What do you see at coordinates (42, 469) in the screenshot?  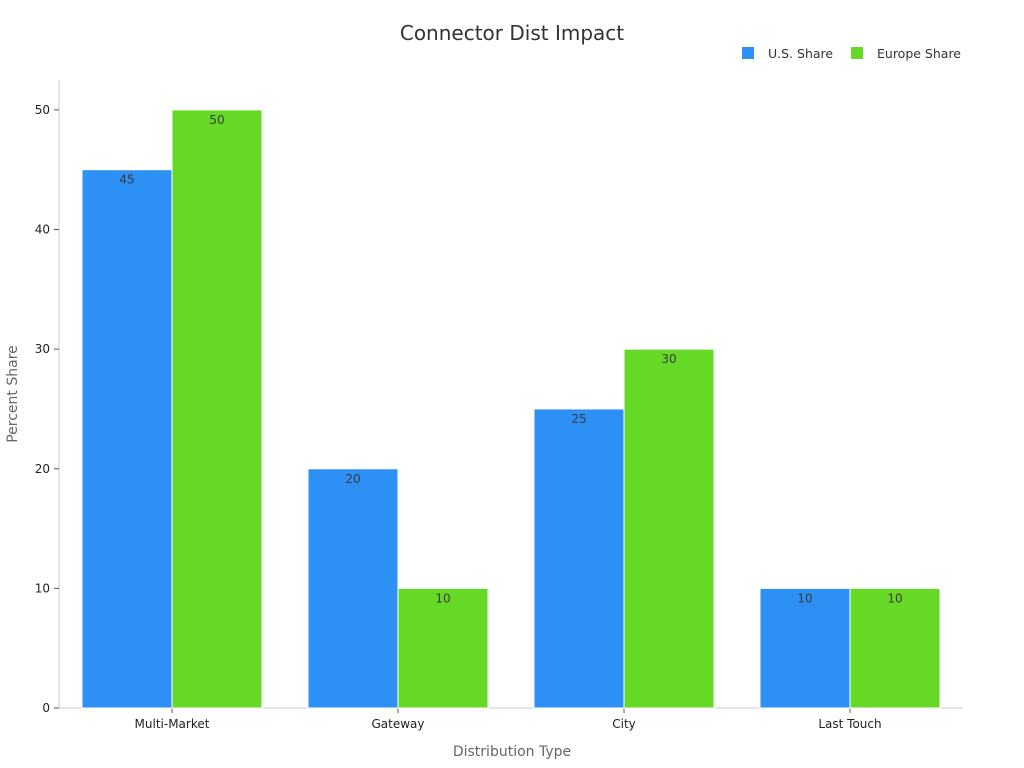 I see `y-tick-label: 20` at bounding box center [42, 469].